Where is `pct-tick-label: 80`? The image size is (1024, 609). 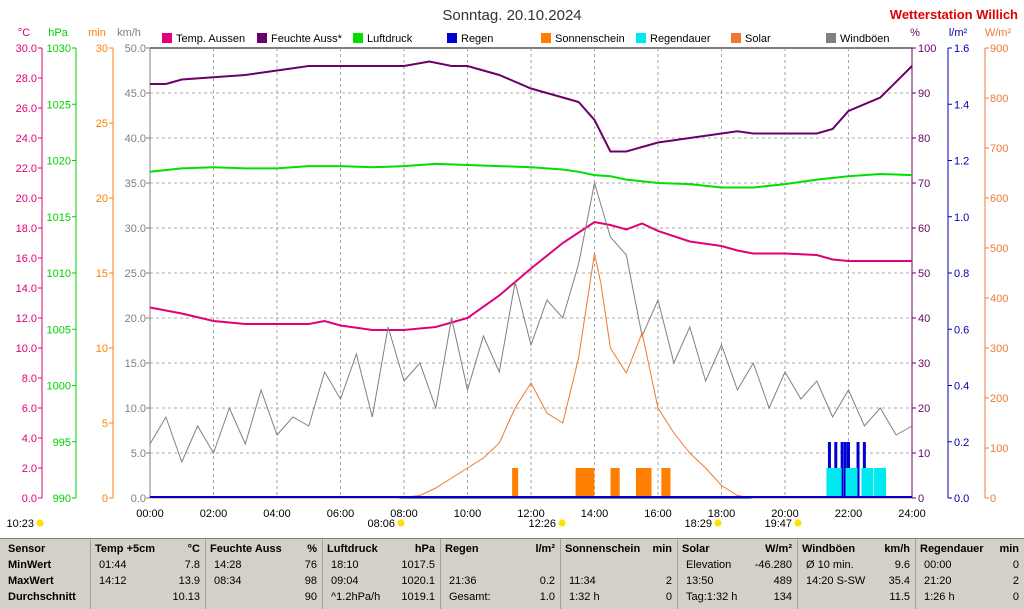 pct-tick-label: 80 is located at coordinates (924, 139).